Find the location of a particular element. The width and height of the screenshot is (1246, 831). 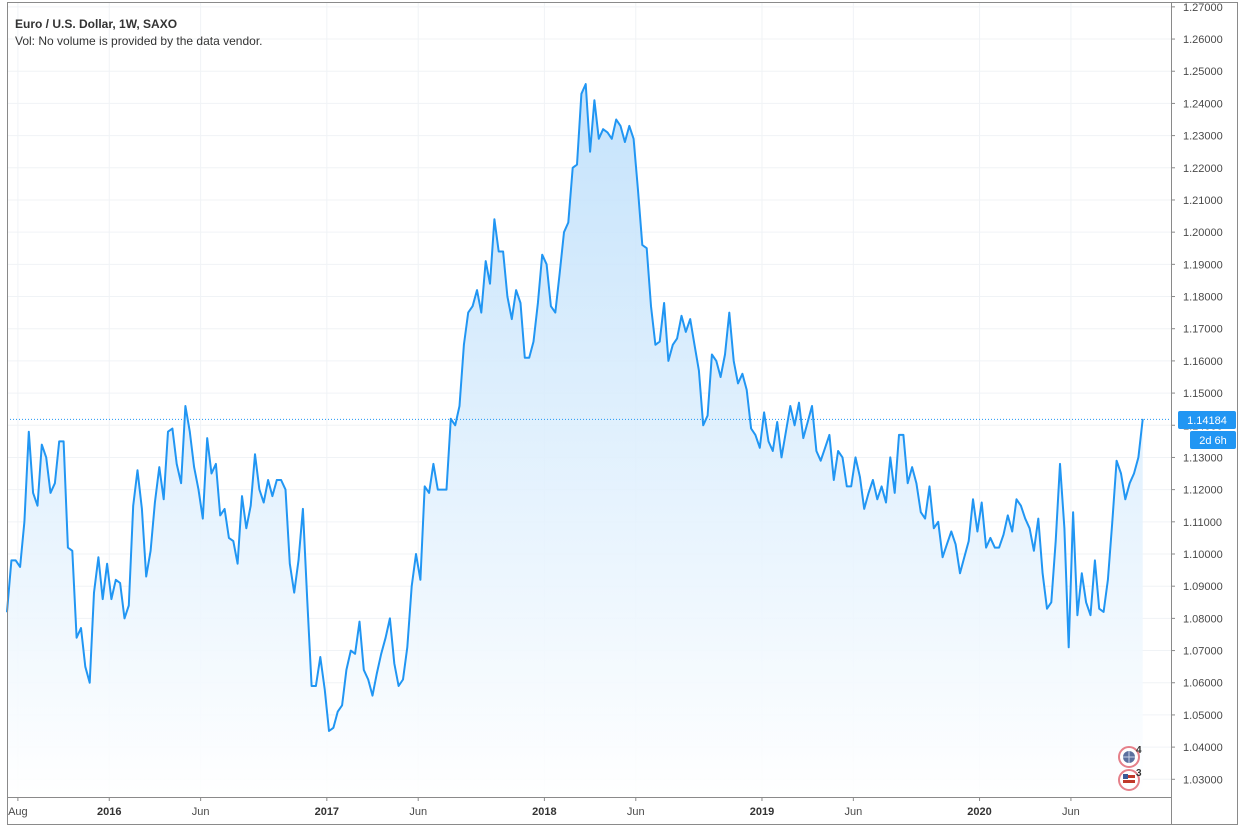

last-price-badge: 1.14184 2d 6h is located at coordinates (1207, 430).